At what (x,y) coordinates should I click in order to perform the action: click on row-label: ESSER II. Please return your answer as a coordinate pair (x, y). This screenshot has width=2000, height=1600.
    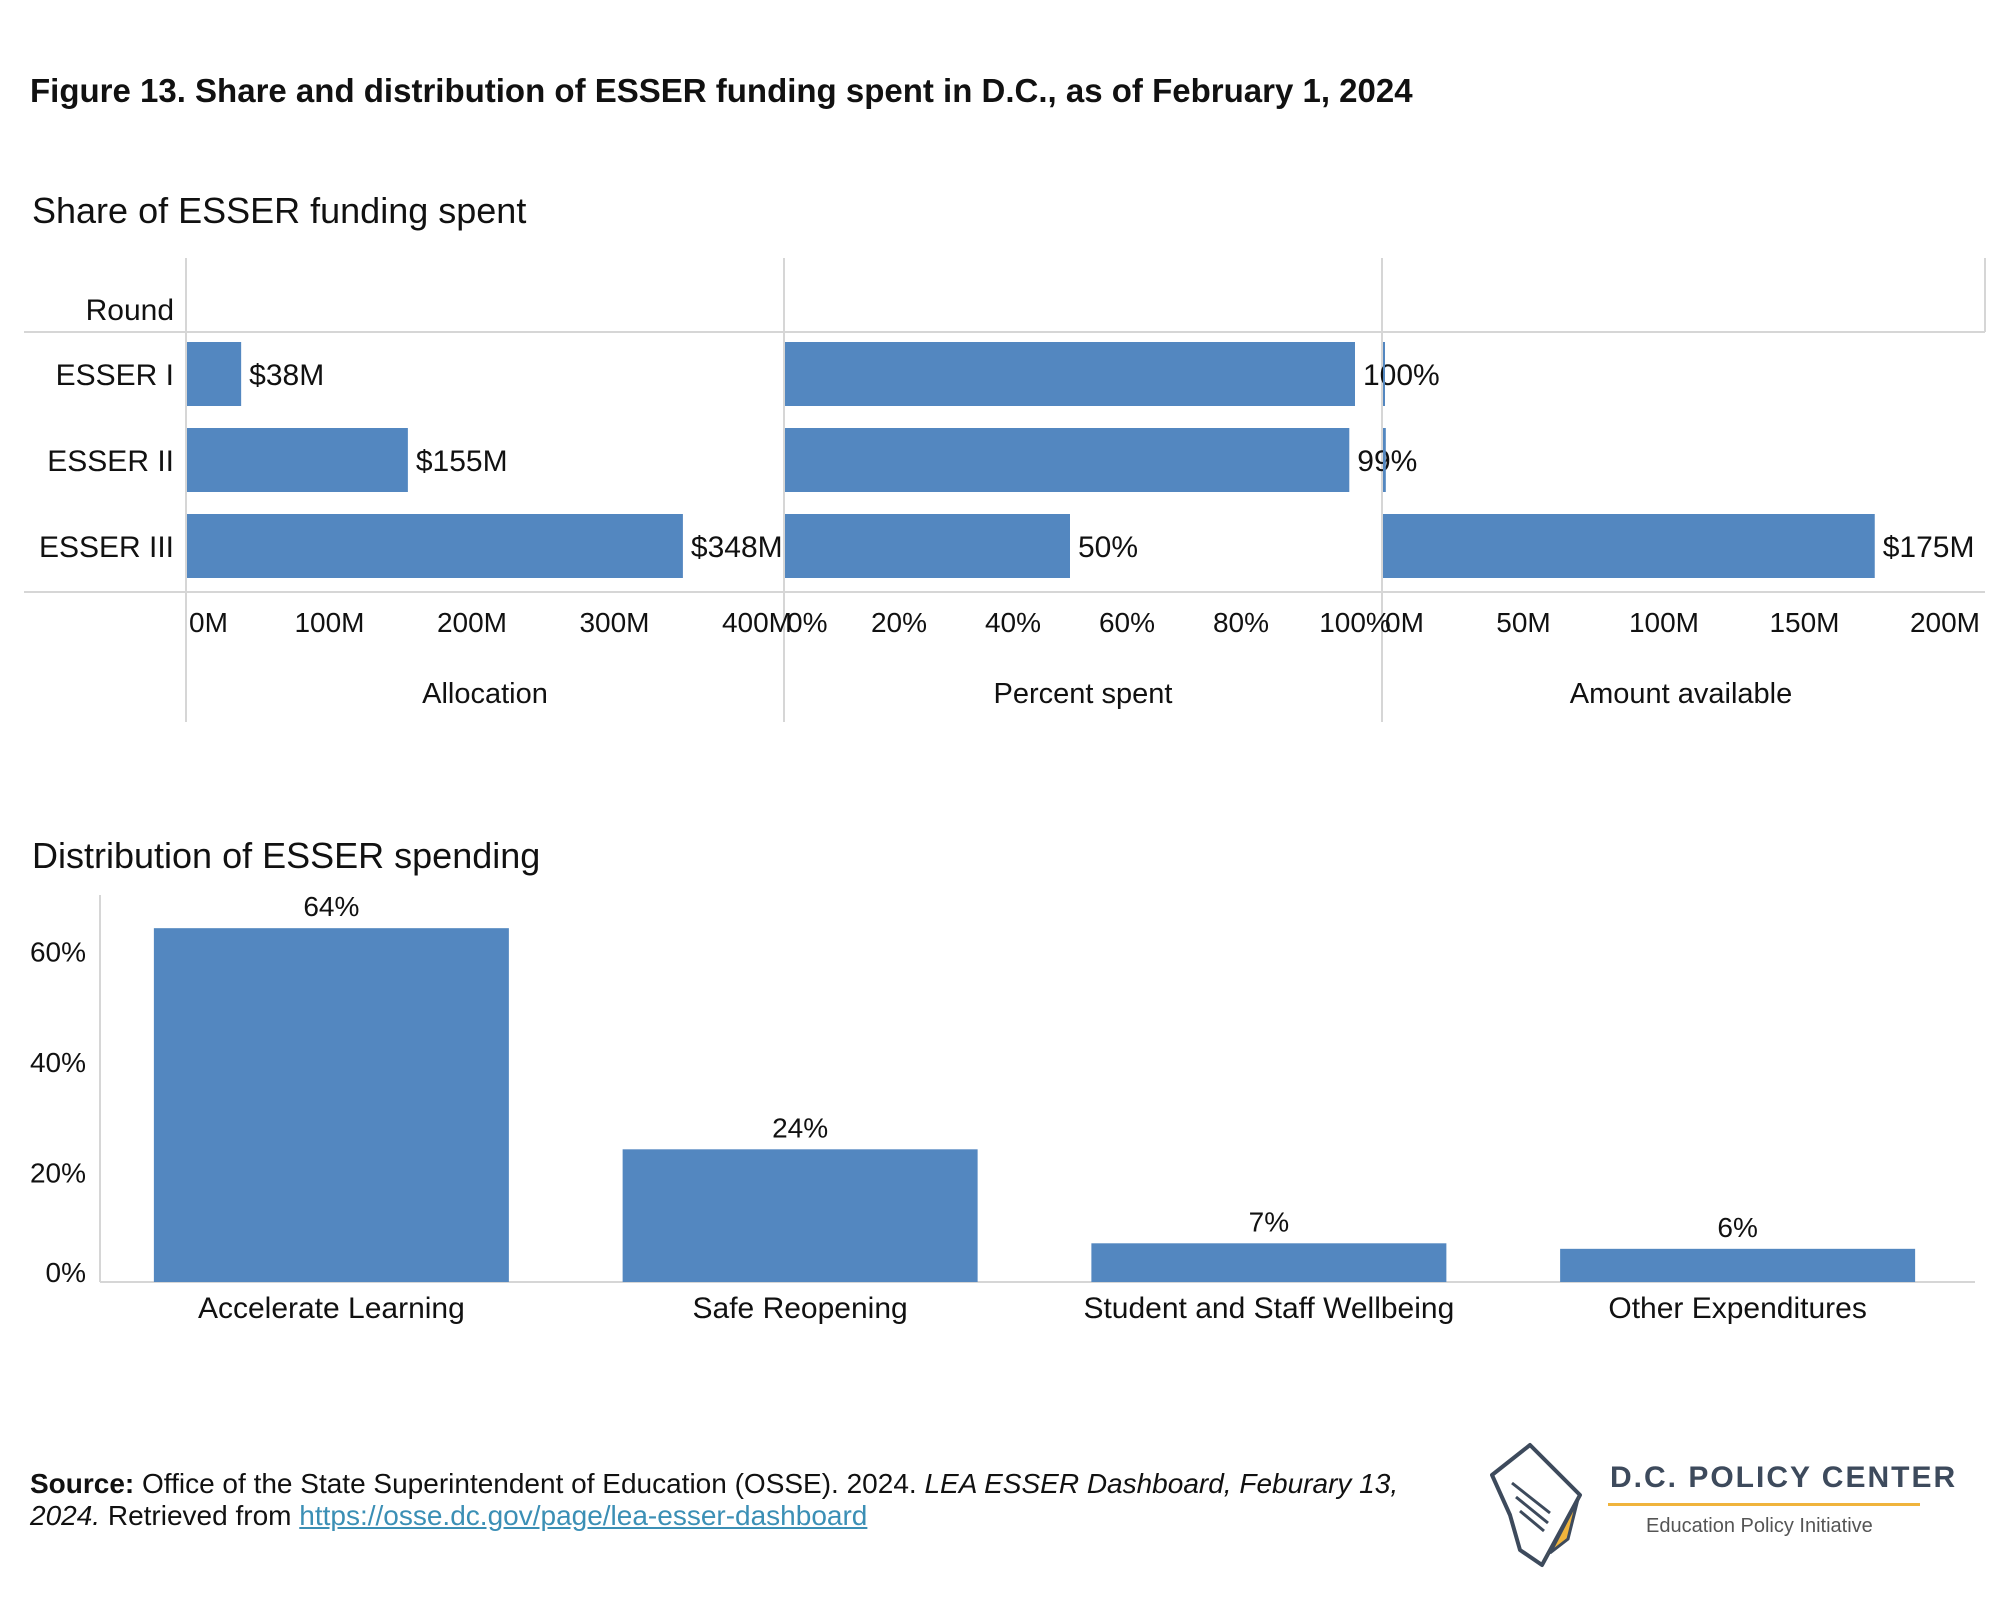
    Looking at the image, I should click on (110, 461).